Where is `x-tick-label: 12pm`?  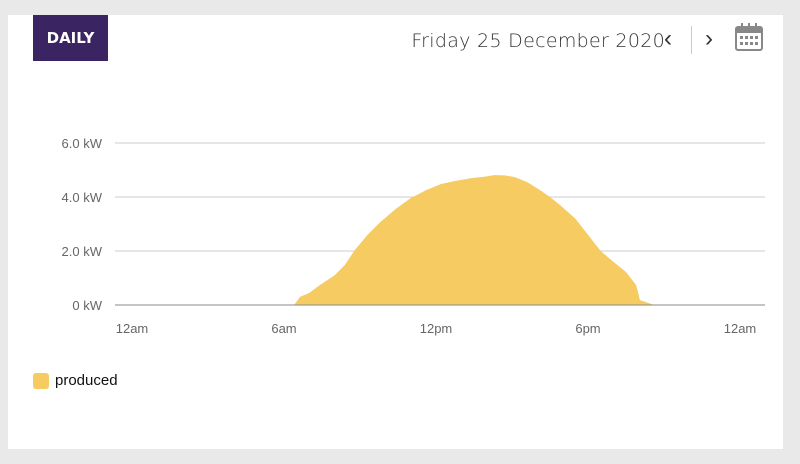
x-tick-label: 12pm is located at coordinates (436, 328).